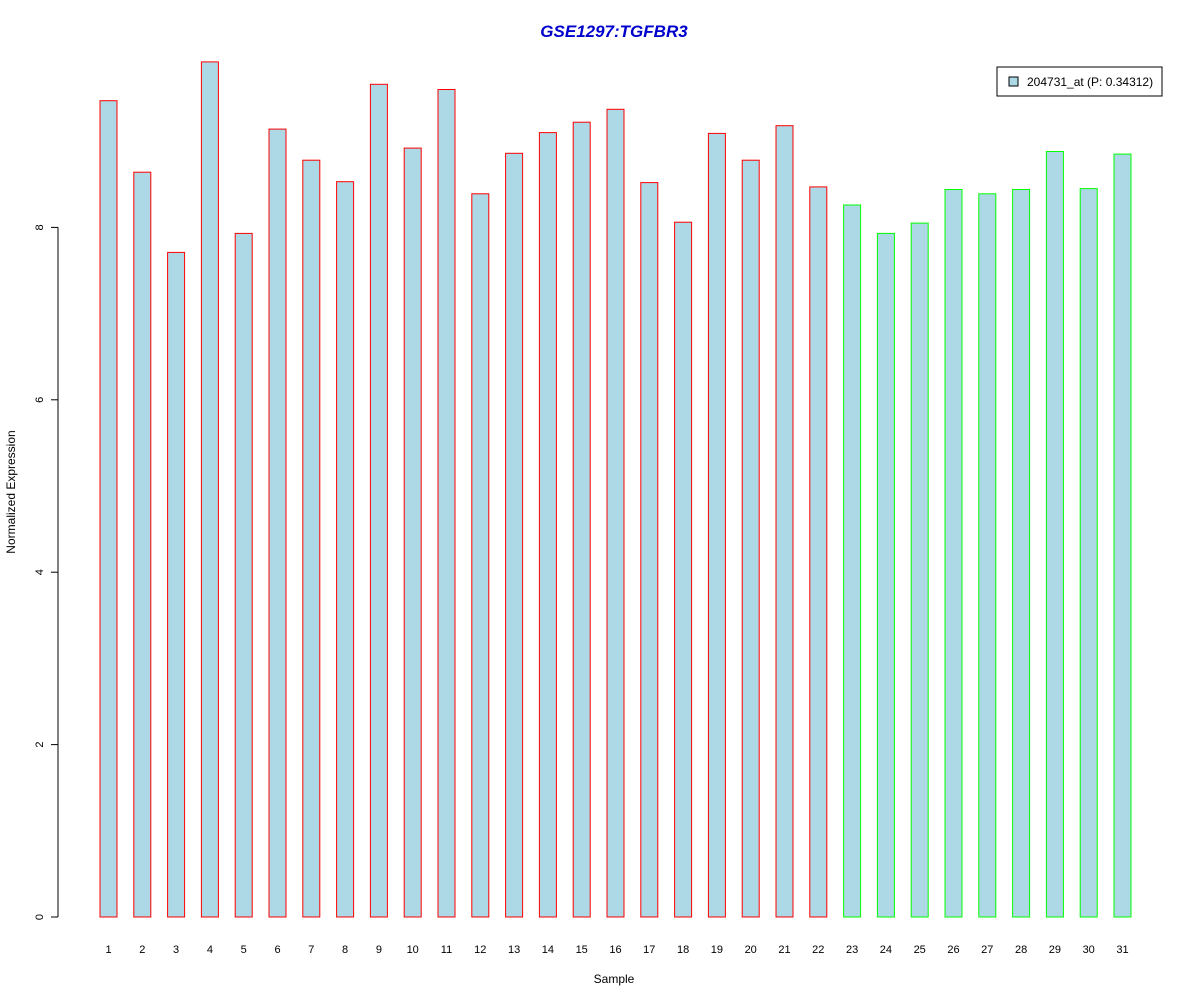 The height and width of the screenshot is (1000, 1200). I want to click on x-tick-label: 26, so click(953, 950).